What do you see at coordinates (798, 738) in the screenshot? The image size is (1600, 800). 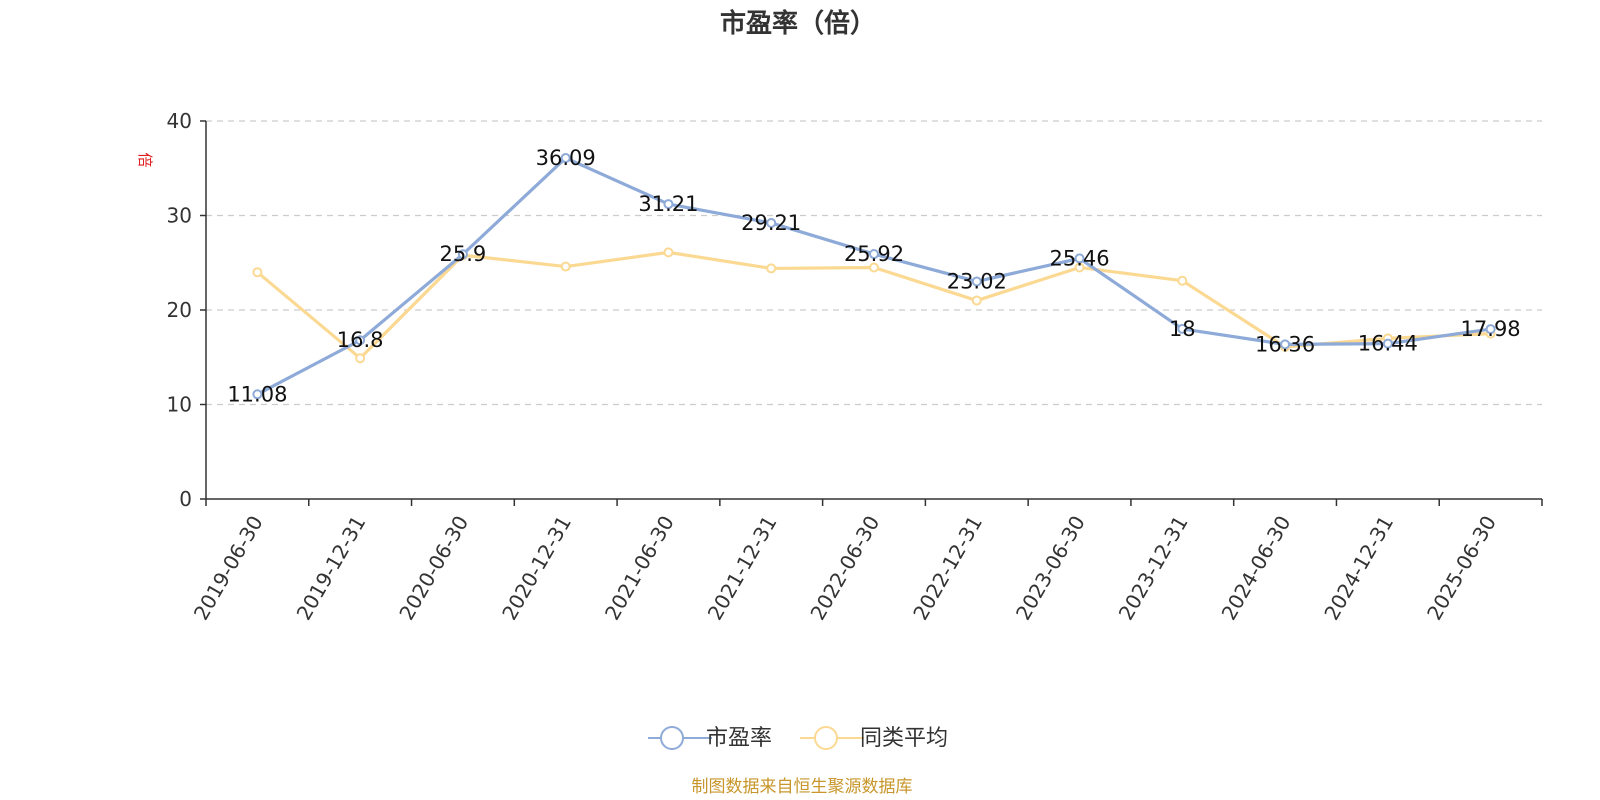 I see `legend: 市盈率 同类平均` at bounding box center [798, 738].